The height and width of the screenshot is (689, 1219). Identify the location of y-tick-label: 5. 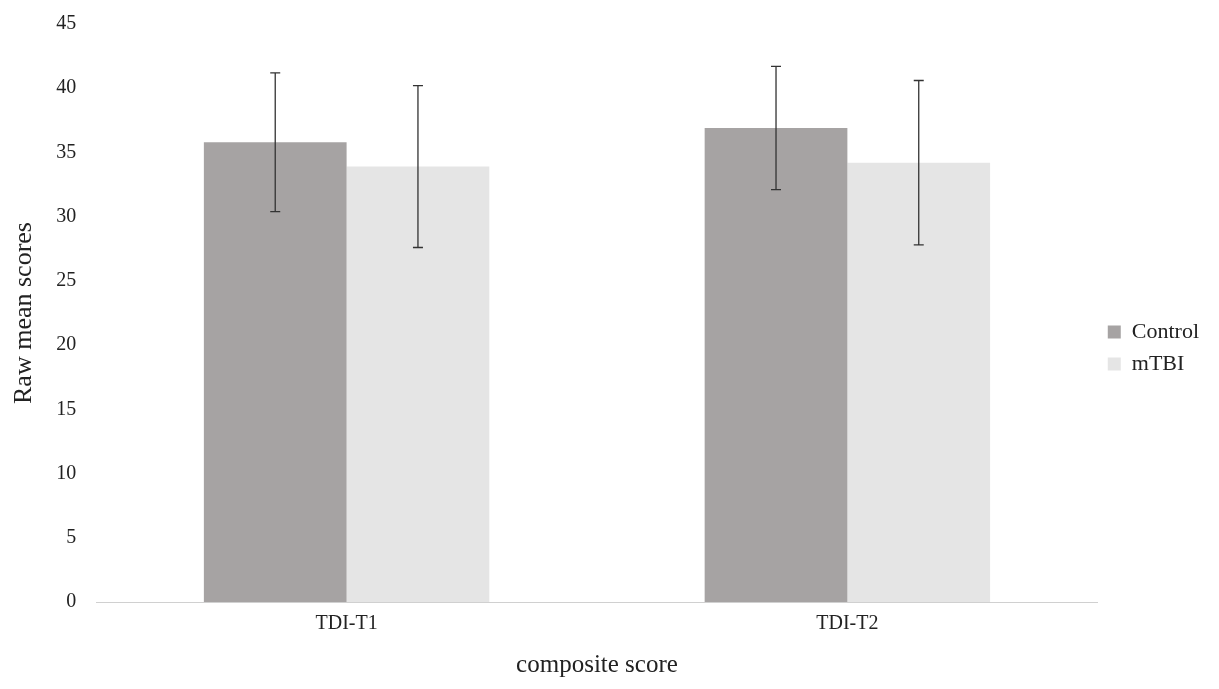
(71, 536).